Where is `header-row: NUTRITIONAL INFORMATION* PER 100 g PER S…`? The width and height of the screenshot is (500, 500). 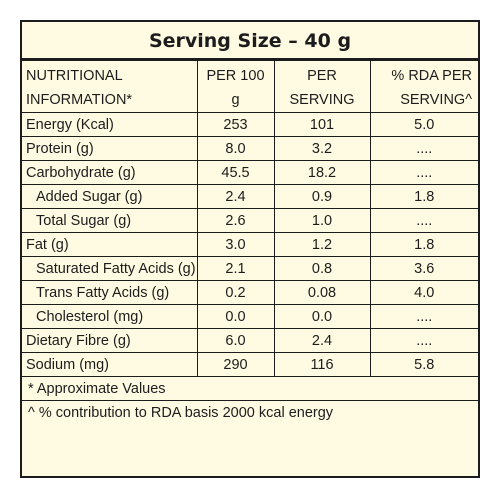
header-row: NUTRITIONAL INFORMATION* PER 100 g PER S… is located at coordinates (250, 86).